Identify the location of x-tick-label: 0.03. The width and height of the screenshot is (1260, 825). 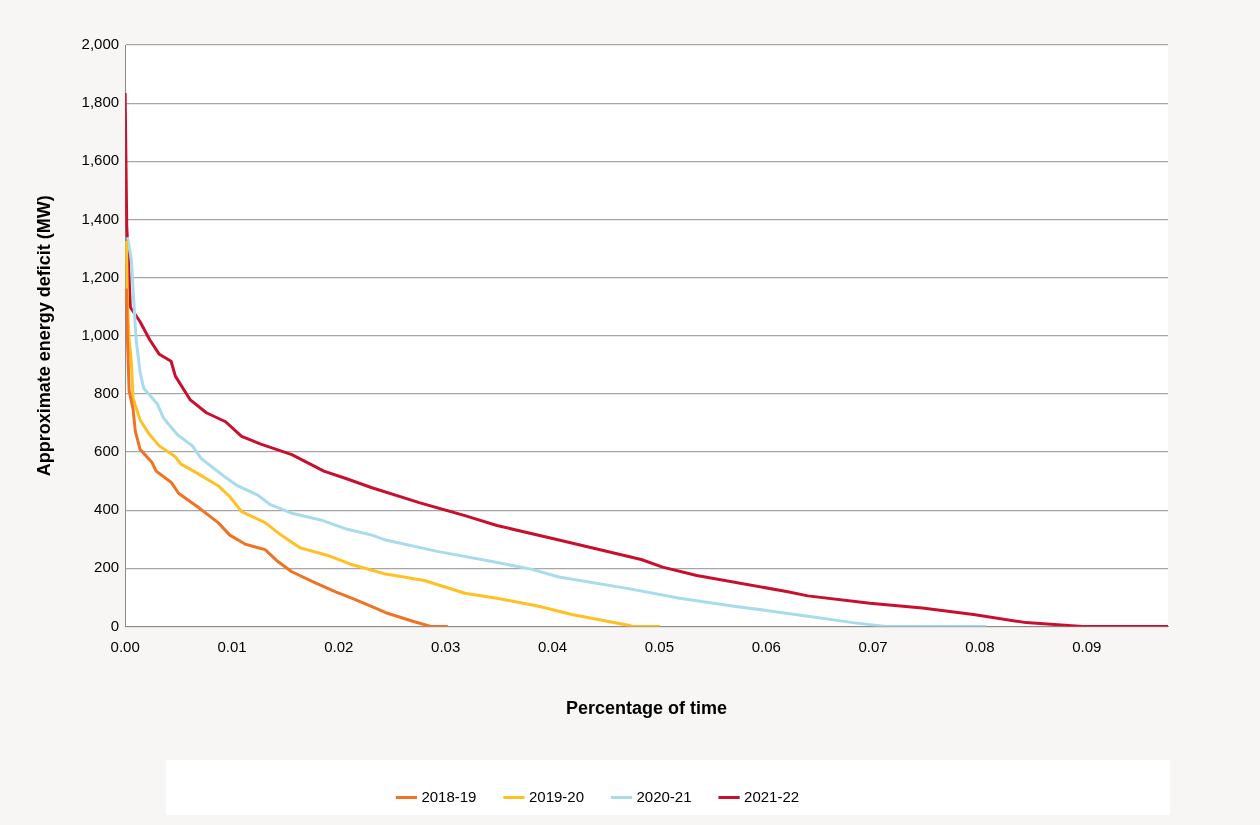
(446, 646).